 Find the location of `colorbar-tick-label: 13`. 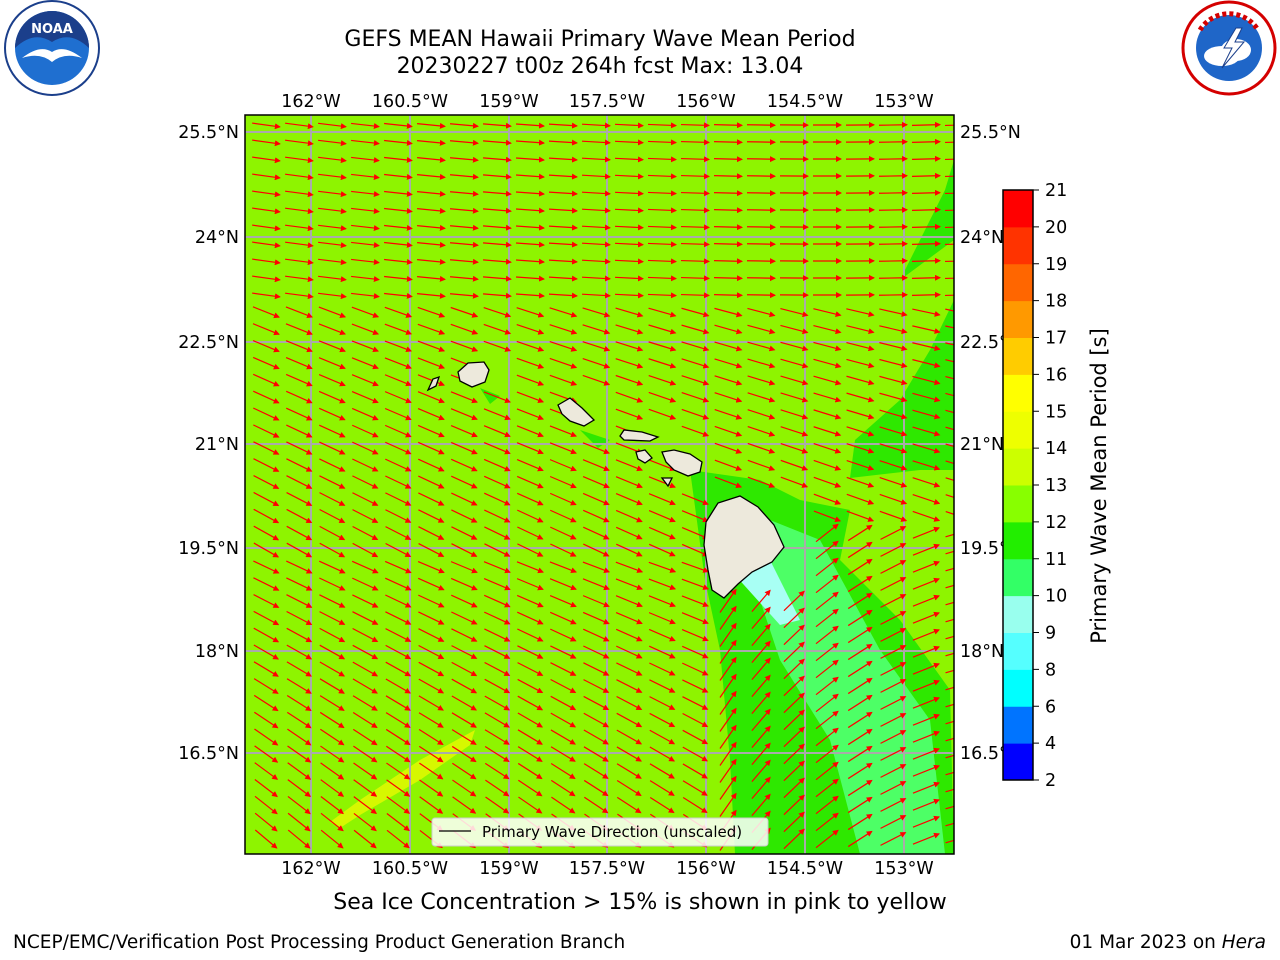

colorbar-tick-label: 13 is located at coordinates (1056, 486).